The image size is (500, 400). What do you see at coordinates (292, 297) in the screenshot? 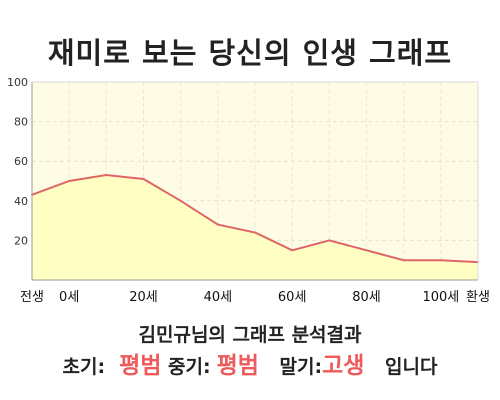
I see `x-tick-label: 60세` at bounding box center [292, 297].